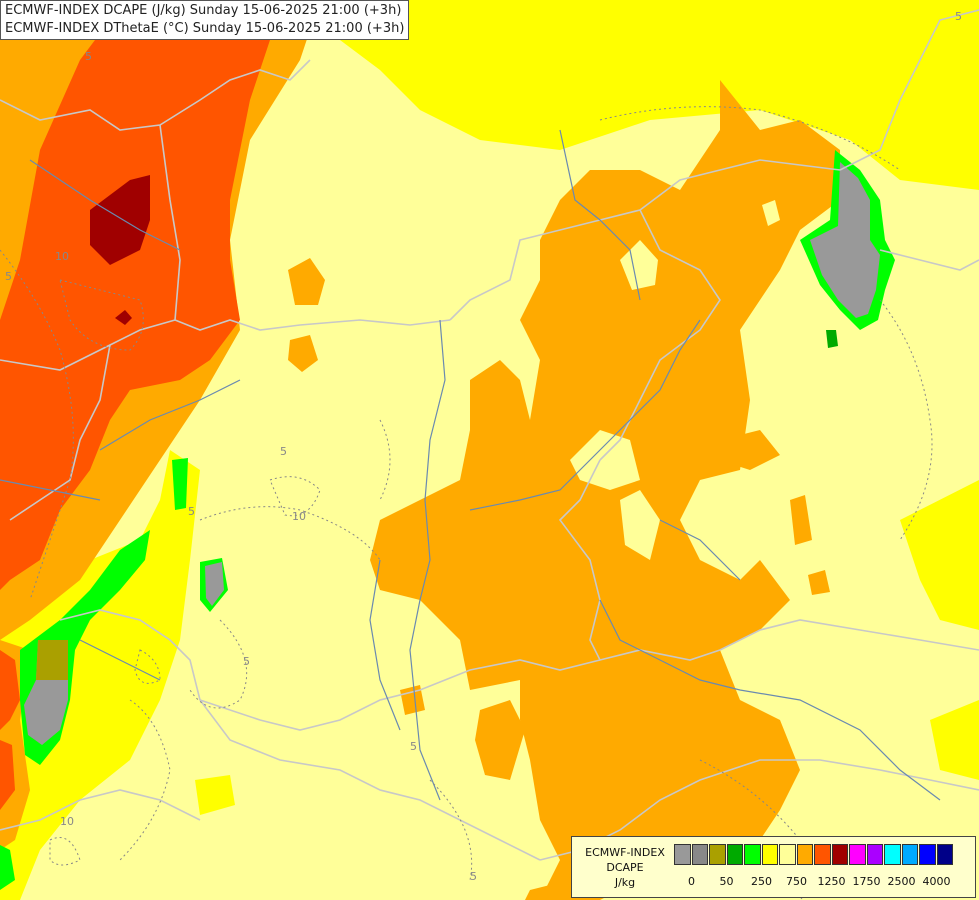 The height and width of the screenshot is (900, 979). What do you see at coordinates (831, 881) in the screenshot?
I see `legend-tick-label: 1250` at bounding box center [831, 881].